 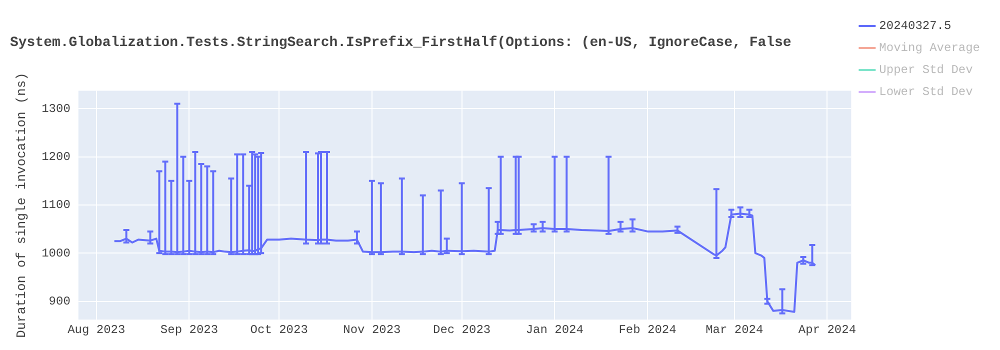 What do you see at coordinates (279, 329) in the screenshot?
I see `x-tick-label: Oct 2023` at bounding box center [279, 329].